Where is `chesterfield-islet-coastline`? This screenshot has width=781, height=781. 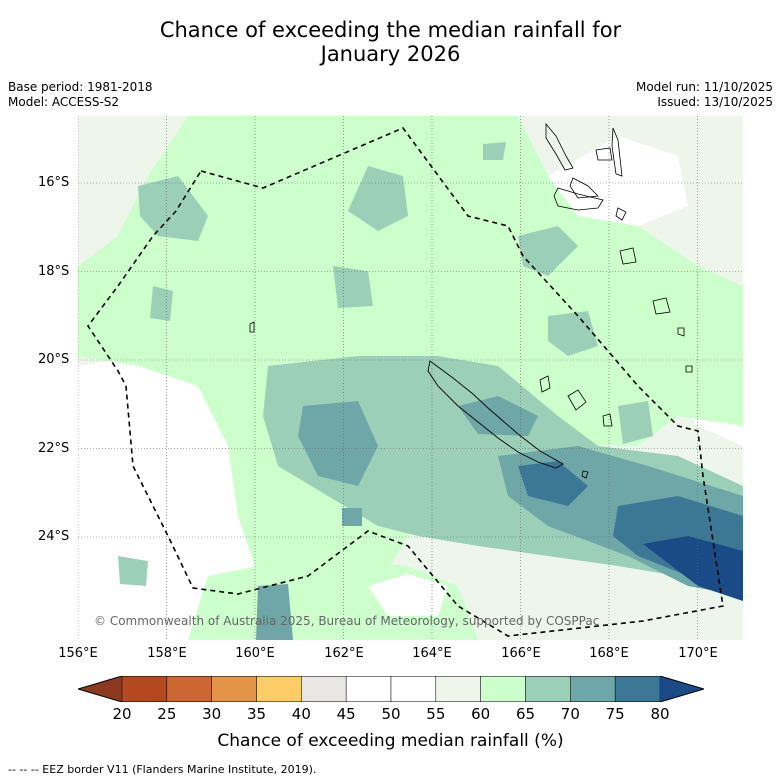 chesterfield-islet-coastline is located at coordinates (252, 327).